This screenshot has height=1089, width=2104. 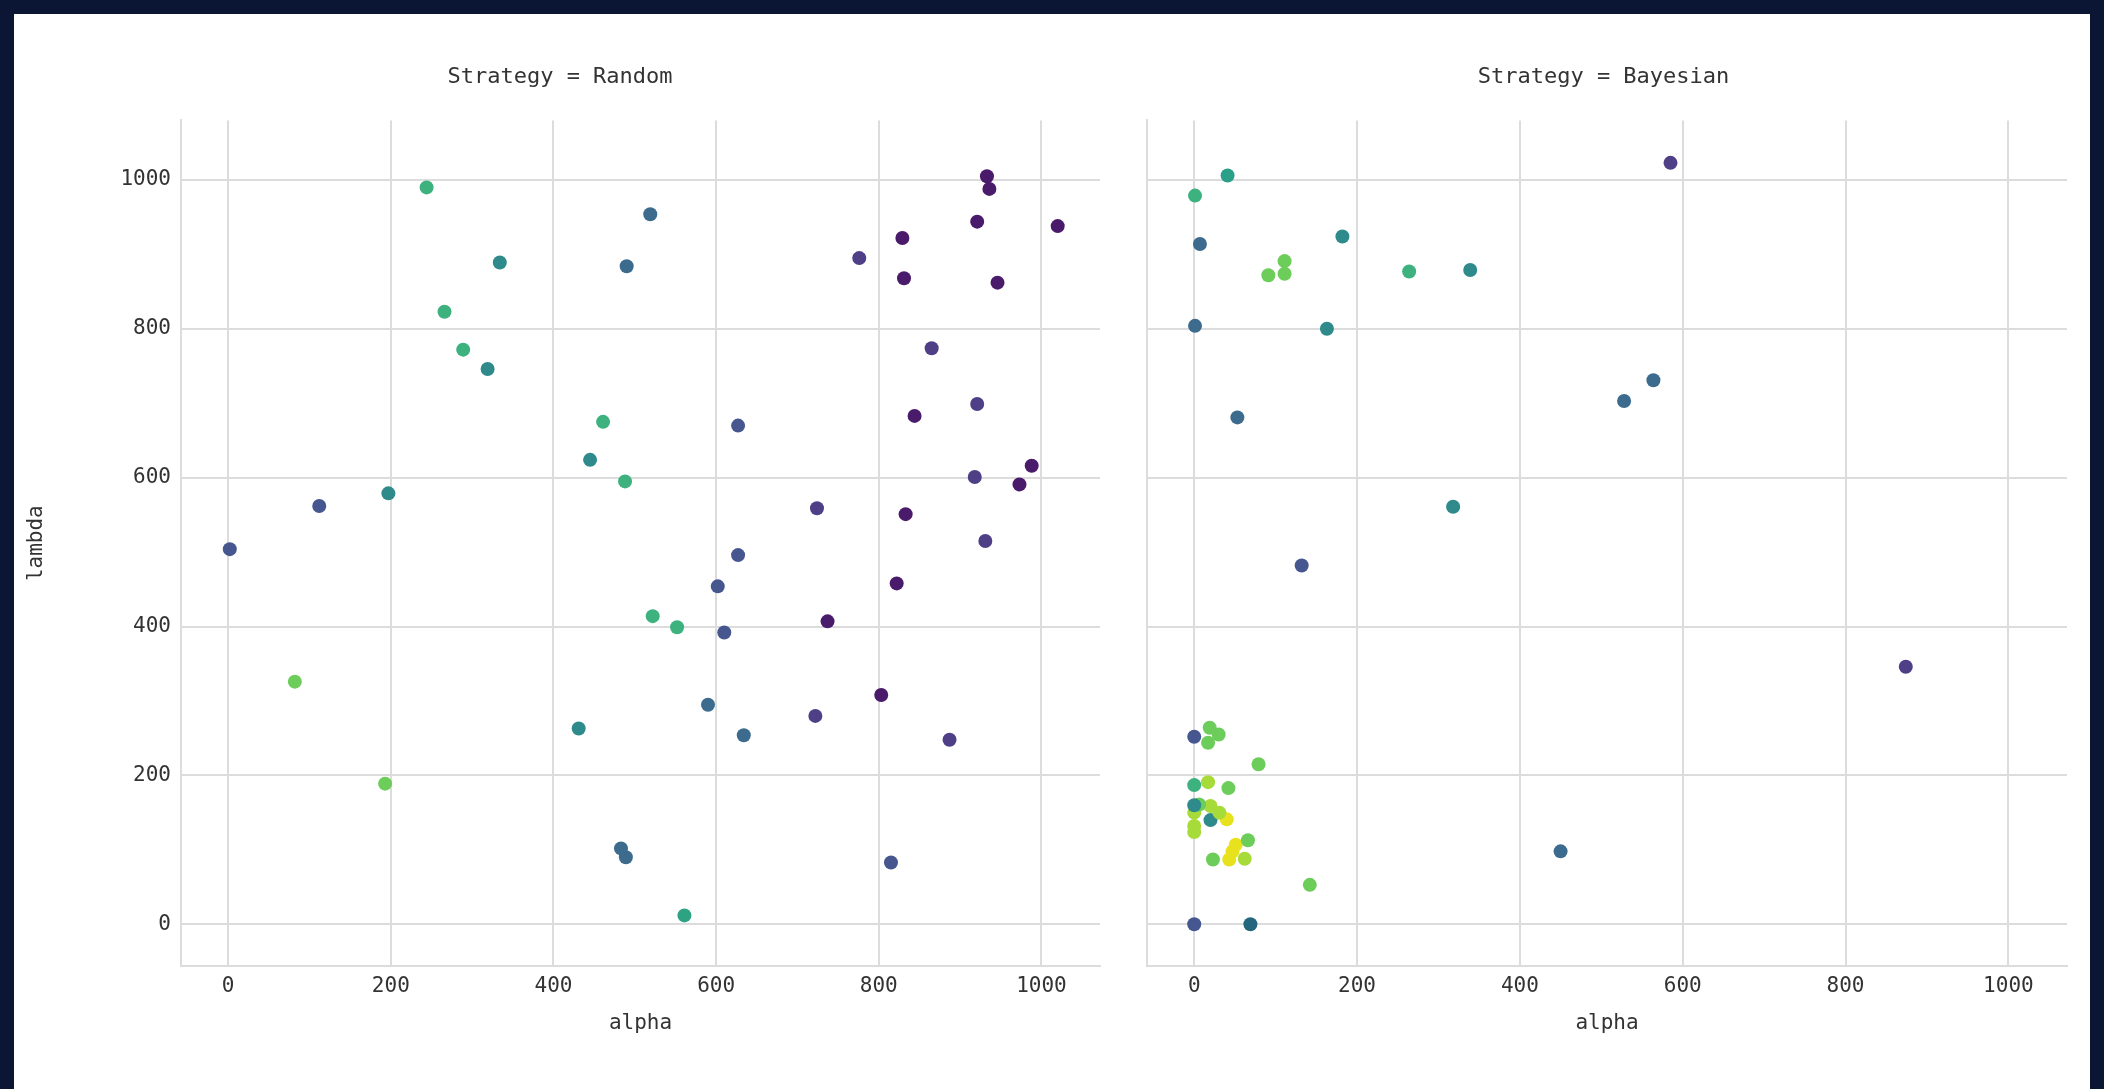 What do you see at coordinates (1603, 75) in the screenshot?
I see `chart-title: Strategy = Bayesian` at bounding box center [1603, 75].